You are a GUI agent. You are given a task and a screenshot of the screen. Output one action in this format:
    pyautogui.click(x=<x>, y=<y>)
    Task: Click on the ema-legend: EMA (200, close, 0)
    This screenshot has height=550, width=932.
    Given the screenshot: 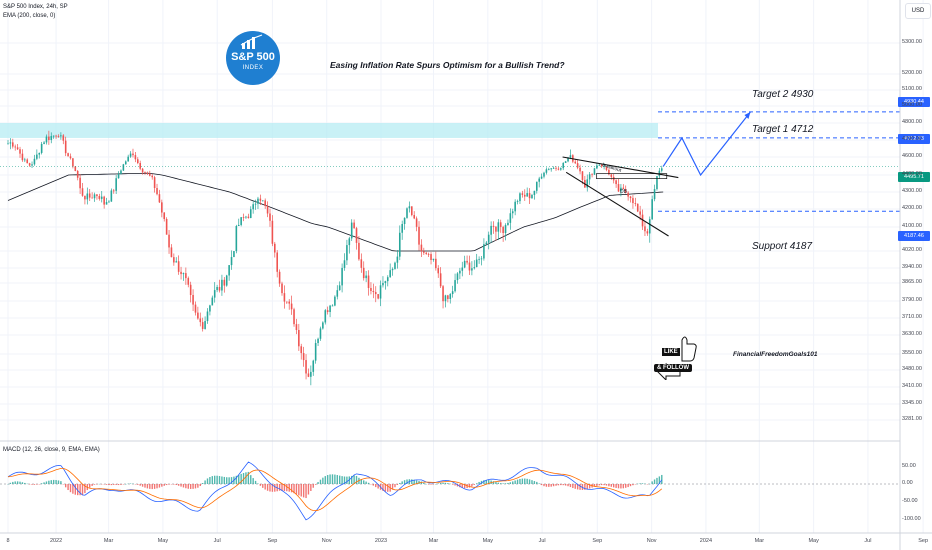 What is the action you would take?
    pyautogui.click(x=29, y=16)
    